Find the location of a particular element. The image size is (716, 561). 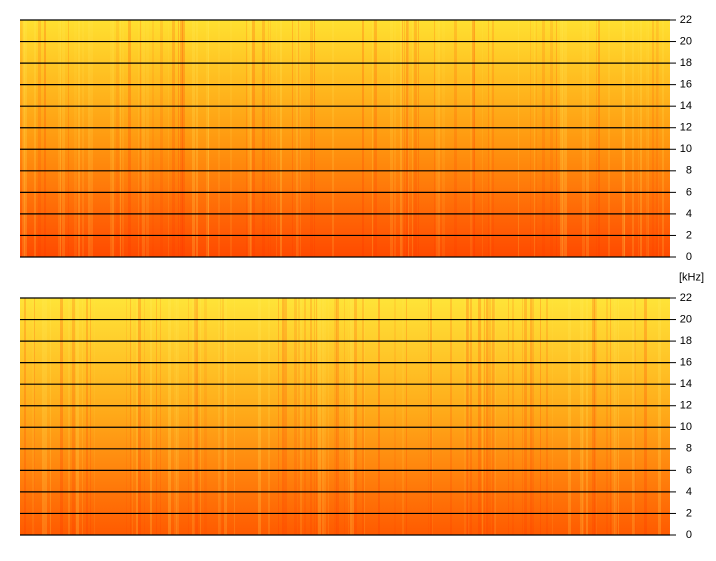

y-tick-label: 8 is located at coordinates (689, 171).